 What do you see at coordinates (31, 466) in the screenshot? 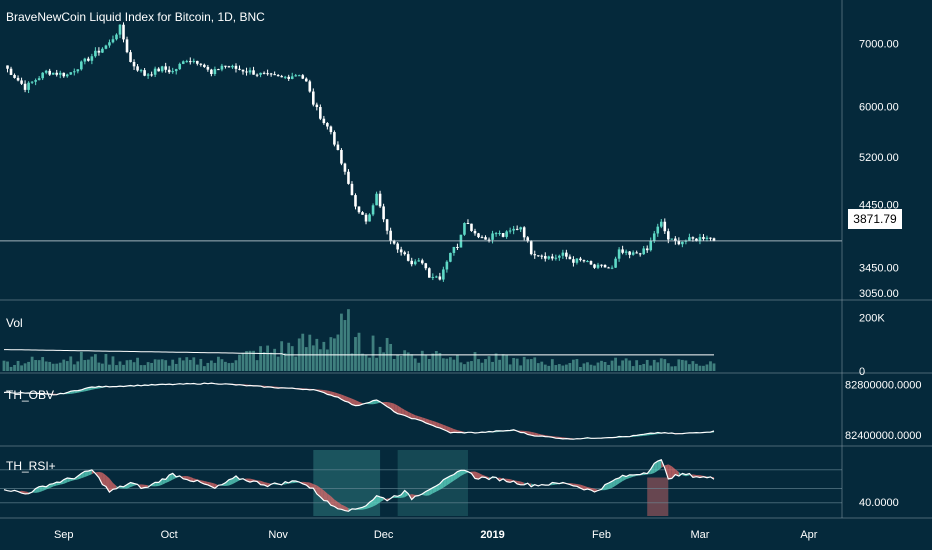
I see `rsi-pane-label: TH_RSI+` at bounding box center [31, 466].